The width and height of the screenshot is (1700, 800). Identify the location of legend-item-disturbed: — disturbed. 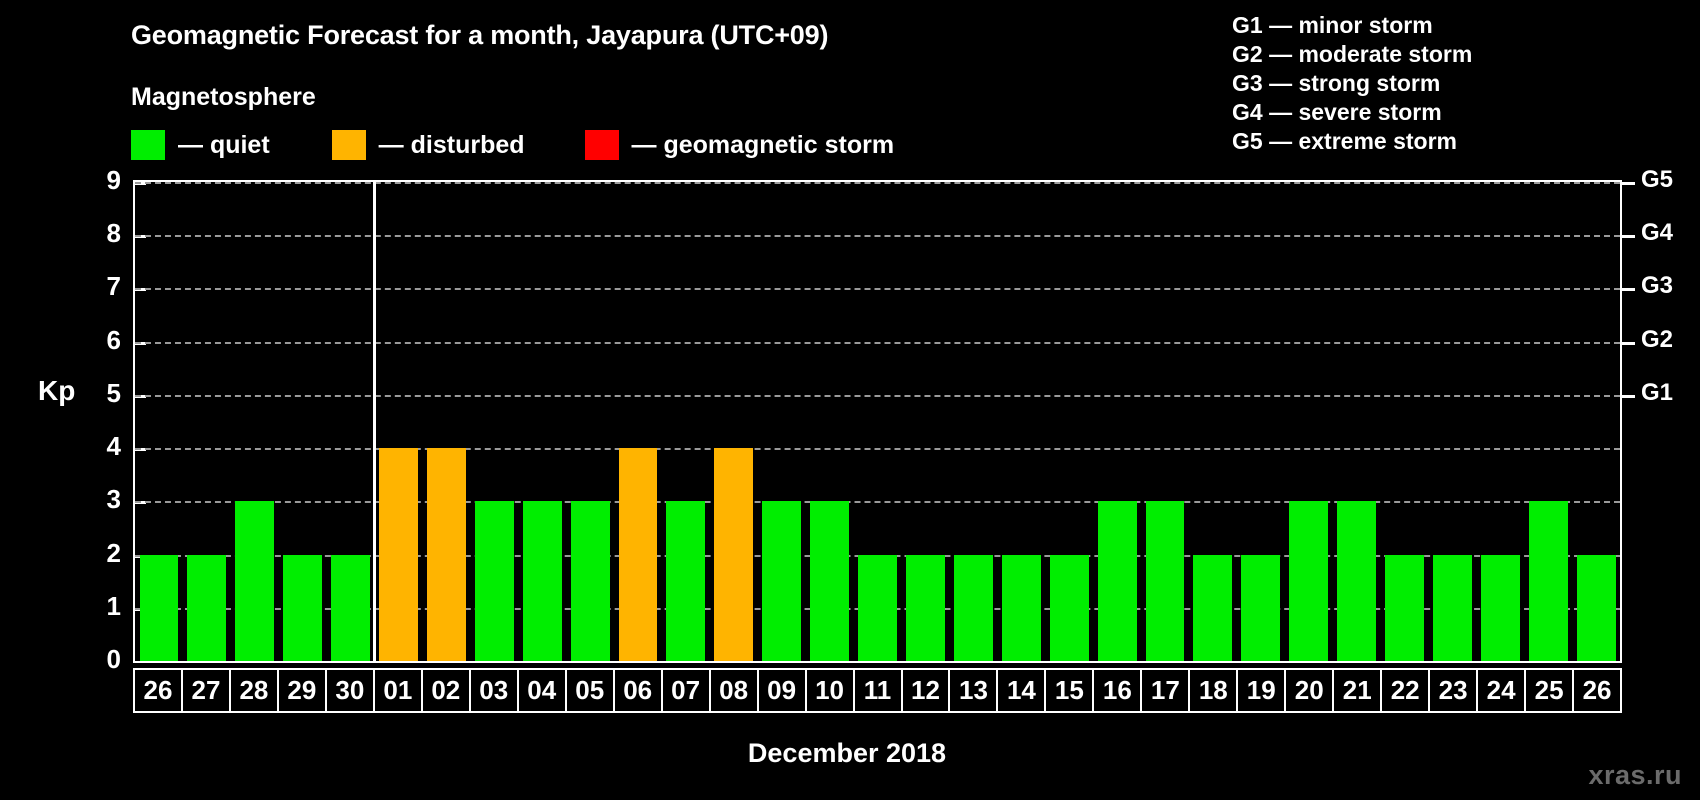
(428, 145).